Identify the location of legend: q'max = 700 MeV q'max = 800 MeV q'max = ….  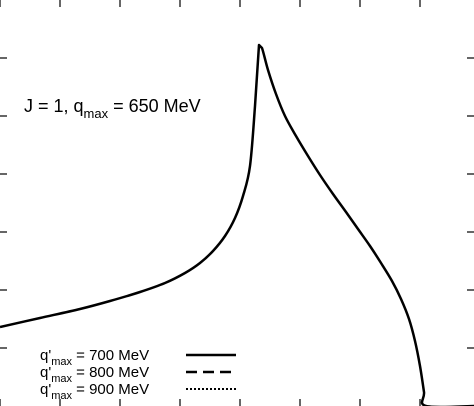
(138, 374).